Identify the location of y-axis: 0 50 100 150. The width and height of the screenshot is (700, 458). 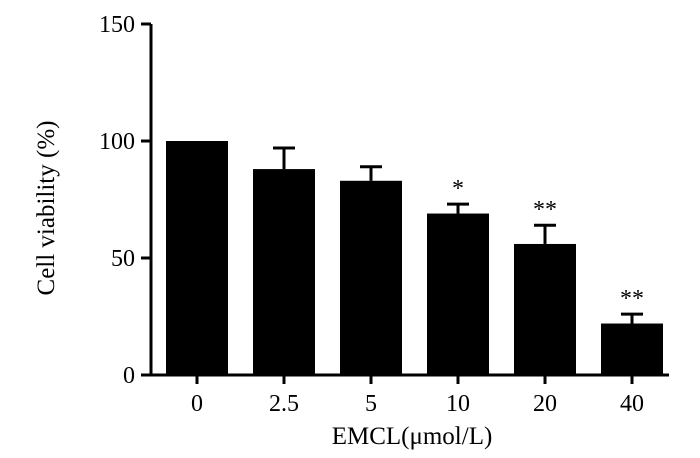
(126, 200).